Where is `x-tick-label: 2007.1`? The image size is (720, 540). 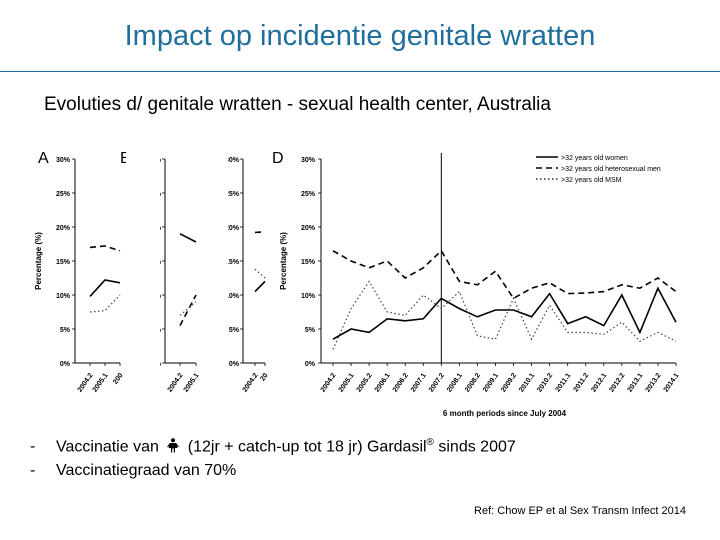
x-tick-label: 2007.1 is located at coordinates (419, 383).